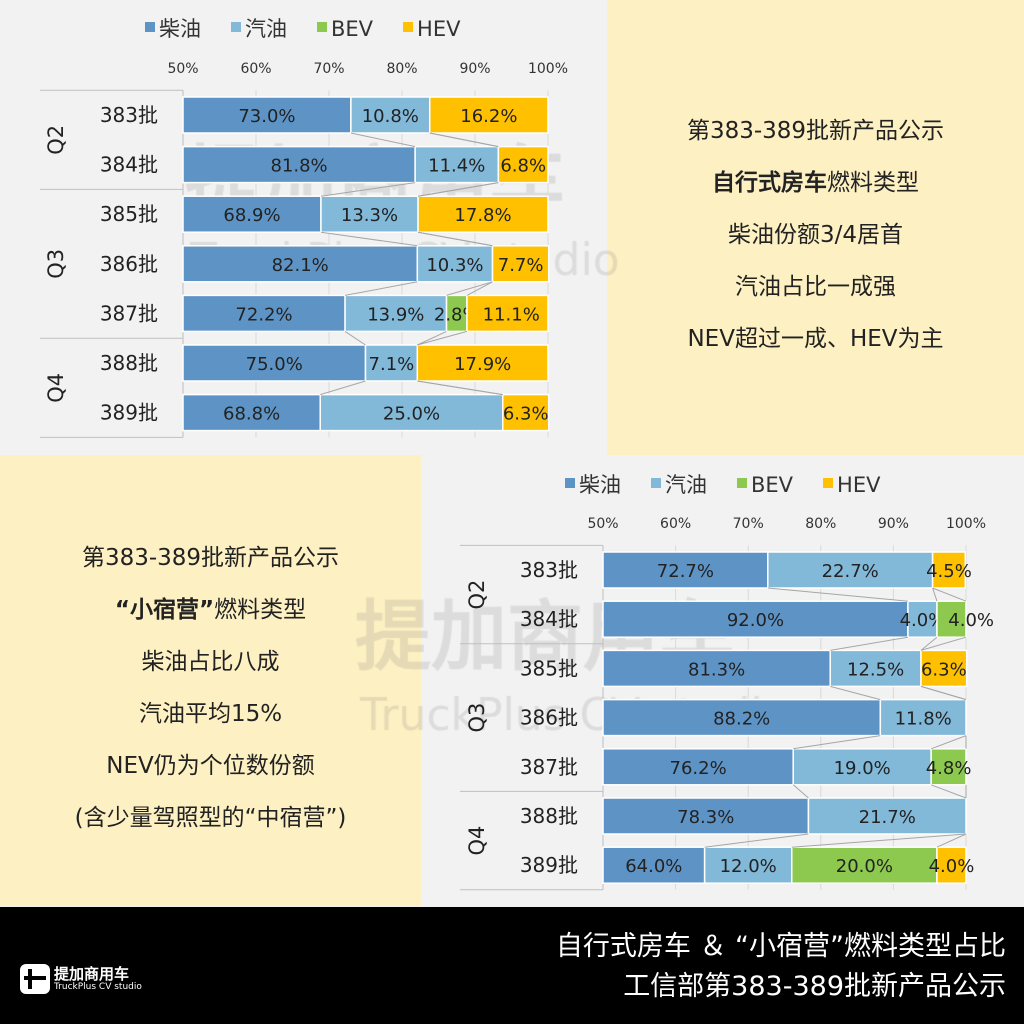 The width and height of the screenshot is (1024, 1024). Describe the element at coordinates (656, 483) in the screenshot. I see `legend-swatch-gasoline` at that location.